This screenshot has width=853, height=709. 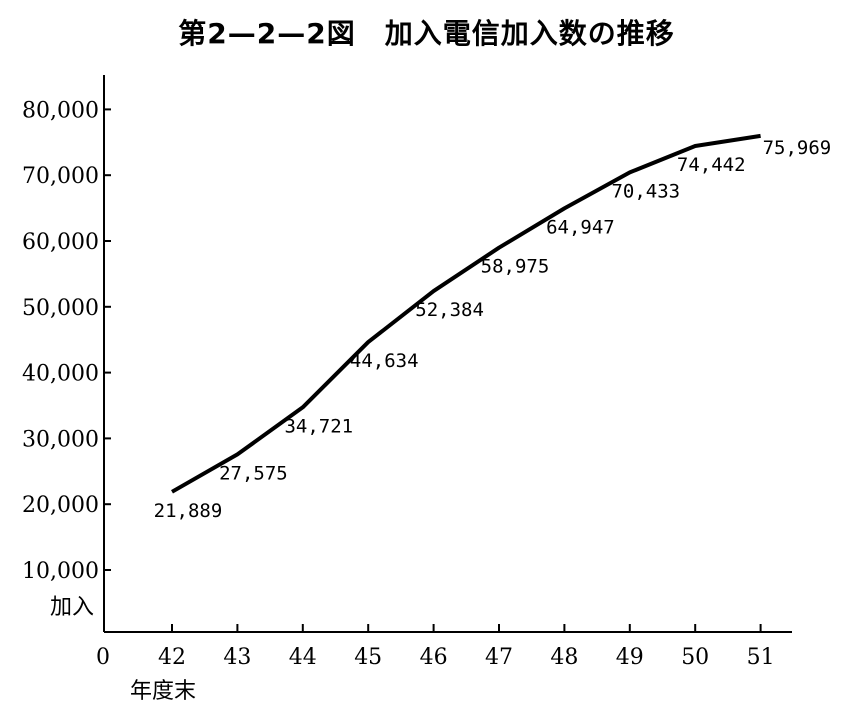 What do you see at coordinates (368, 657) in the screenshot?
I see `x-tick-label: 45` at bounding box center [368, 657].